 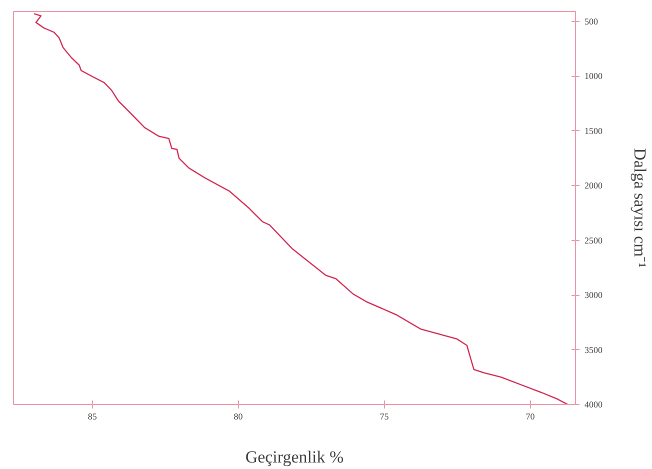 What do you see at coordinates (593, 131) in the screenshot?
I see `y-tick-label: 1500` at bounding box center [593, 131].